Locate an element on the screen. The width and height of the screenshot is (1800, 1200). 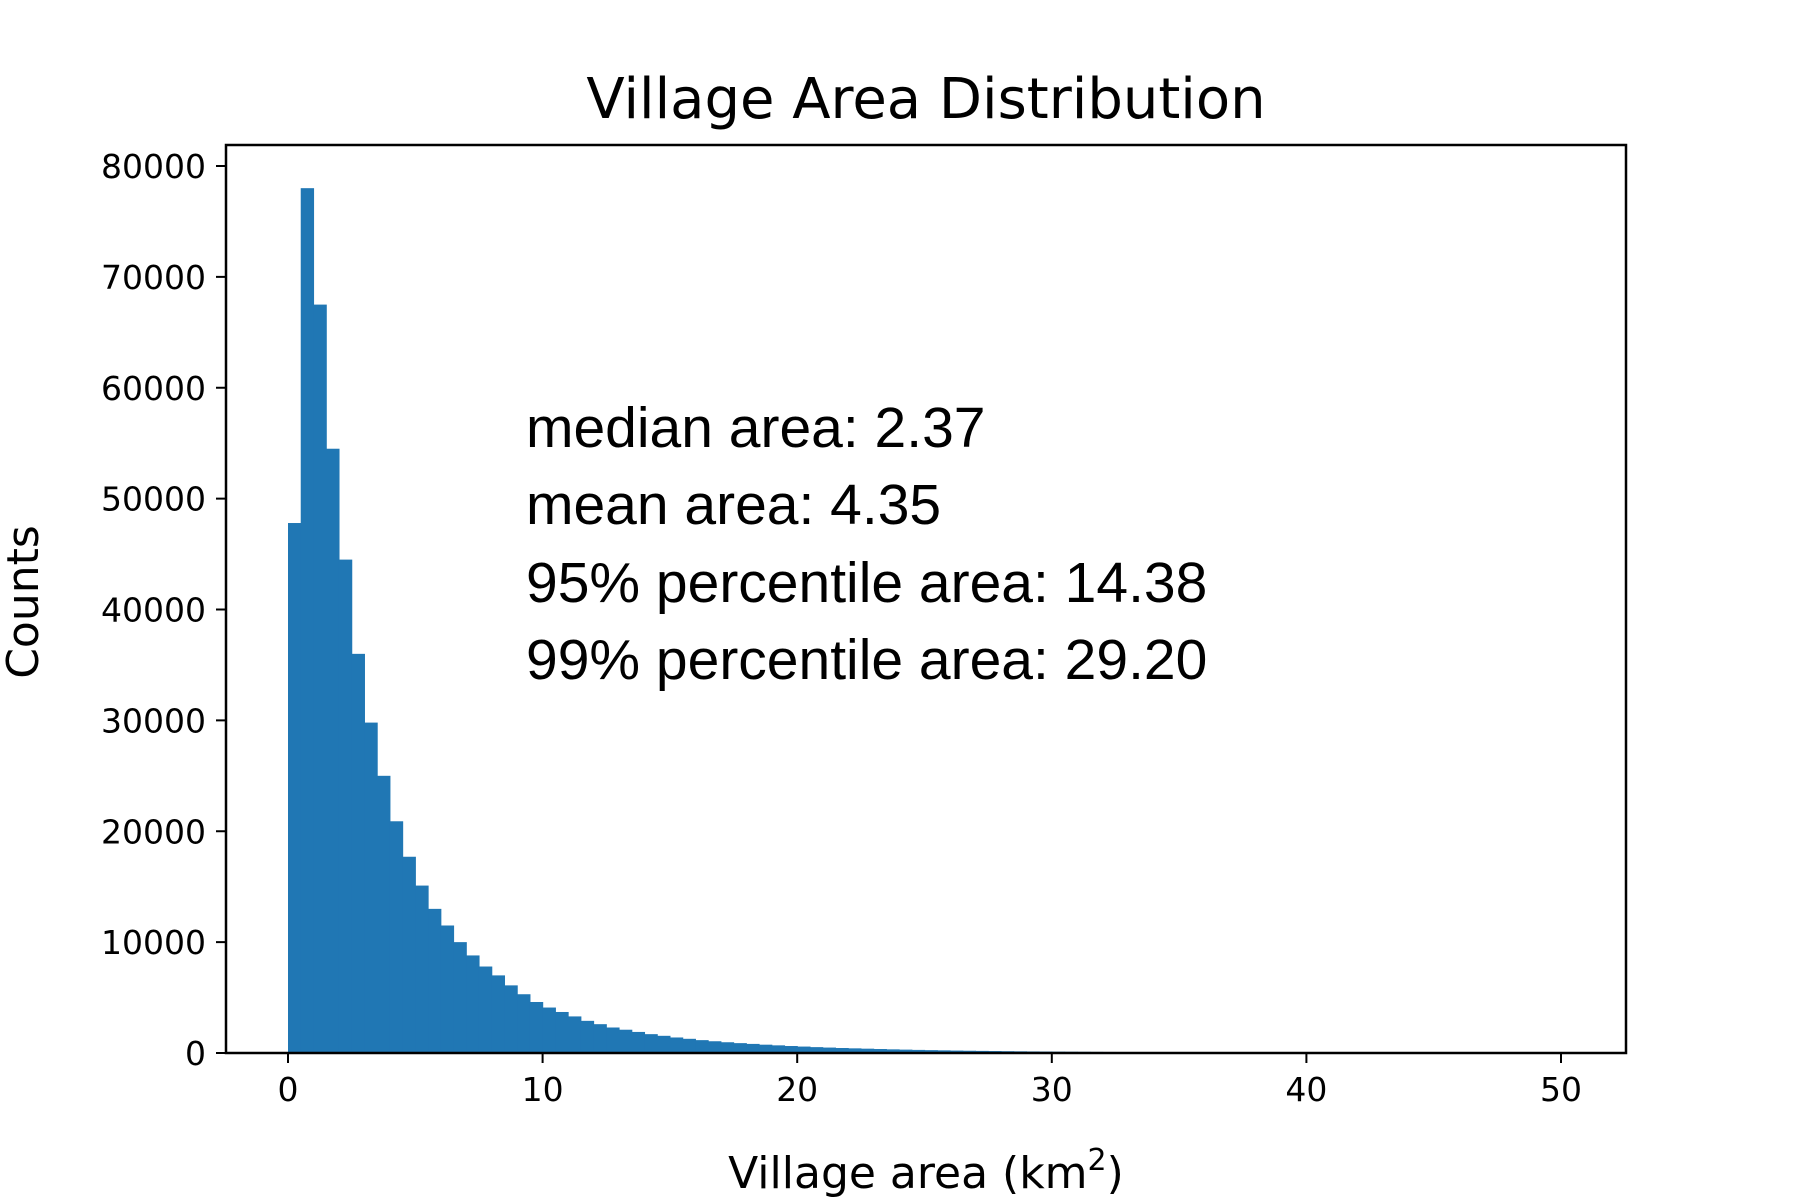
y-tick-label: 50000 is located at coordinates (153, 499).